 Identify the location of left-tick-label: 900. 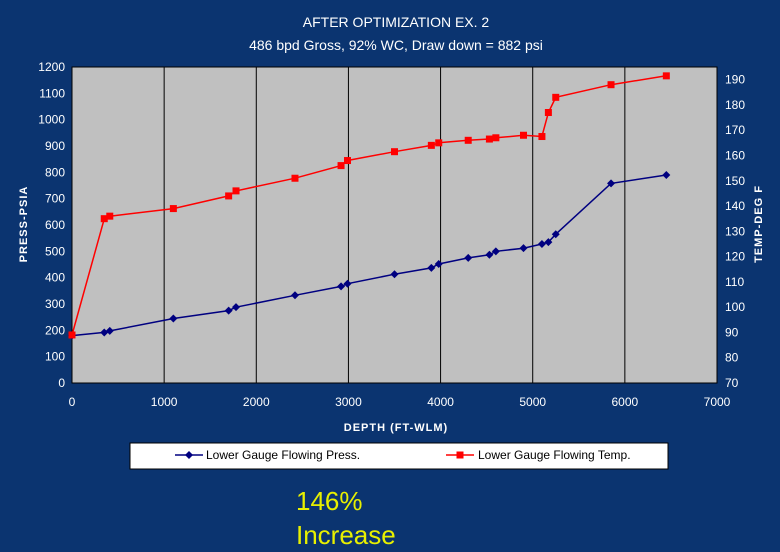
(55, 146).